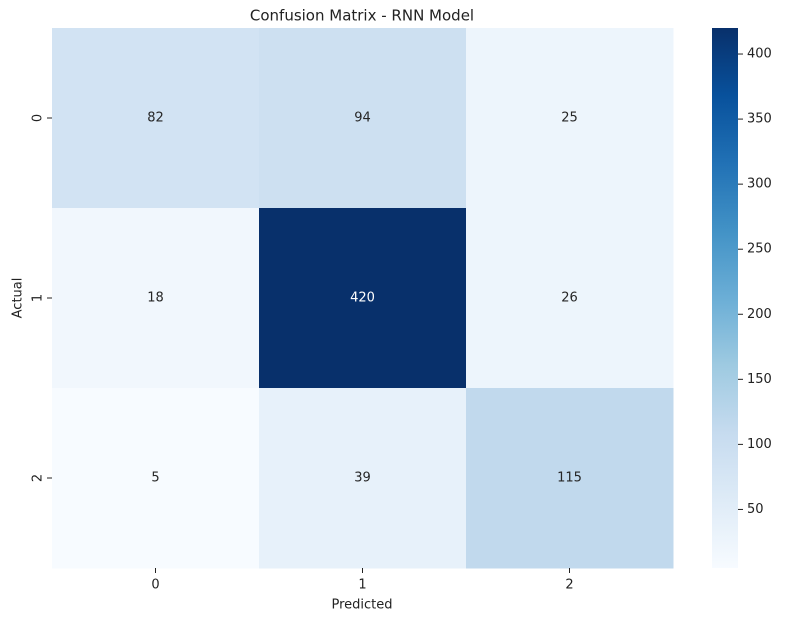  Describe the element at coordinates (361, 605) in the screenshot. I see `x-axis-label: Predicted` at that location.